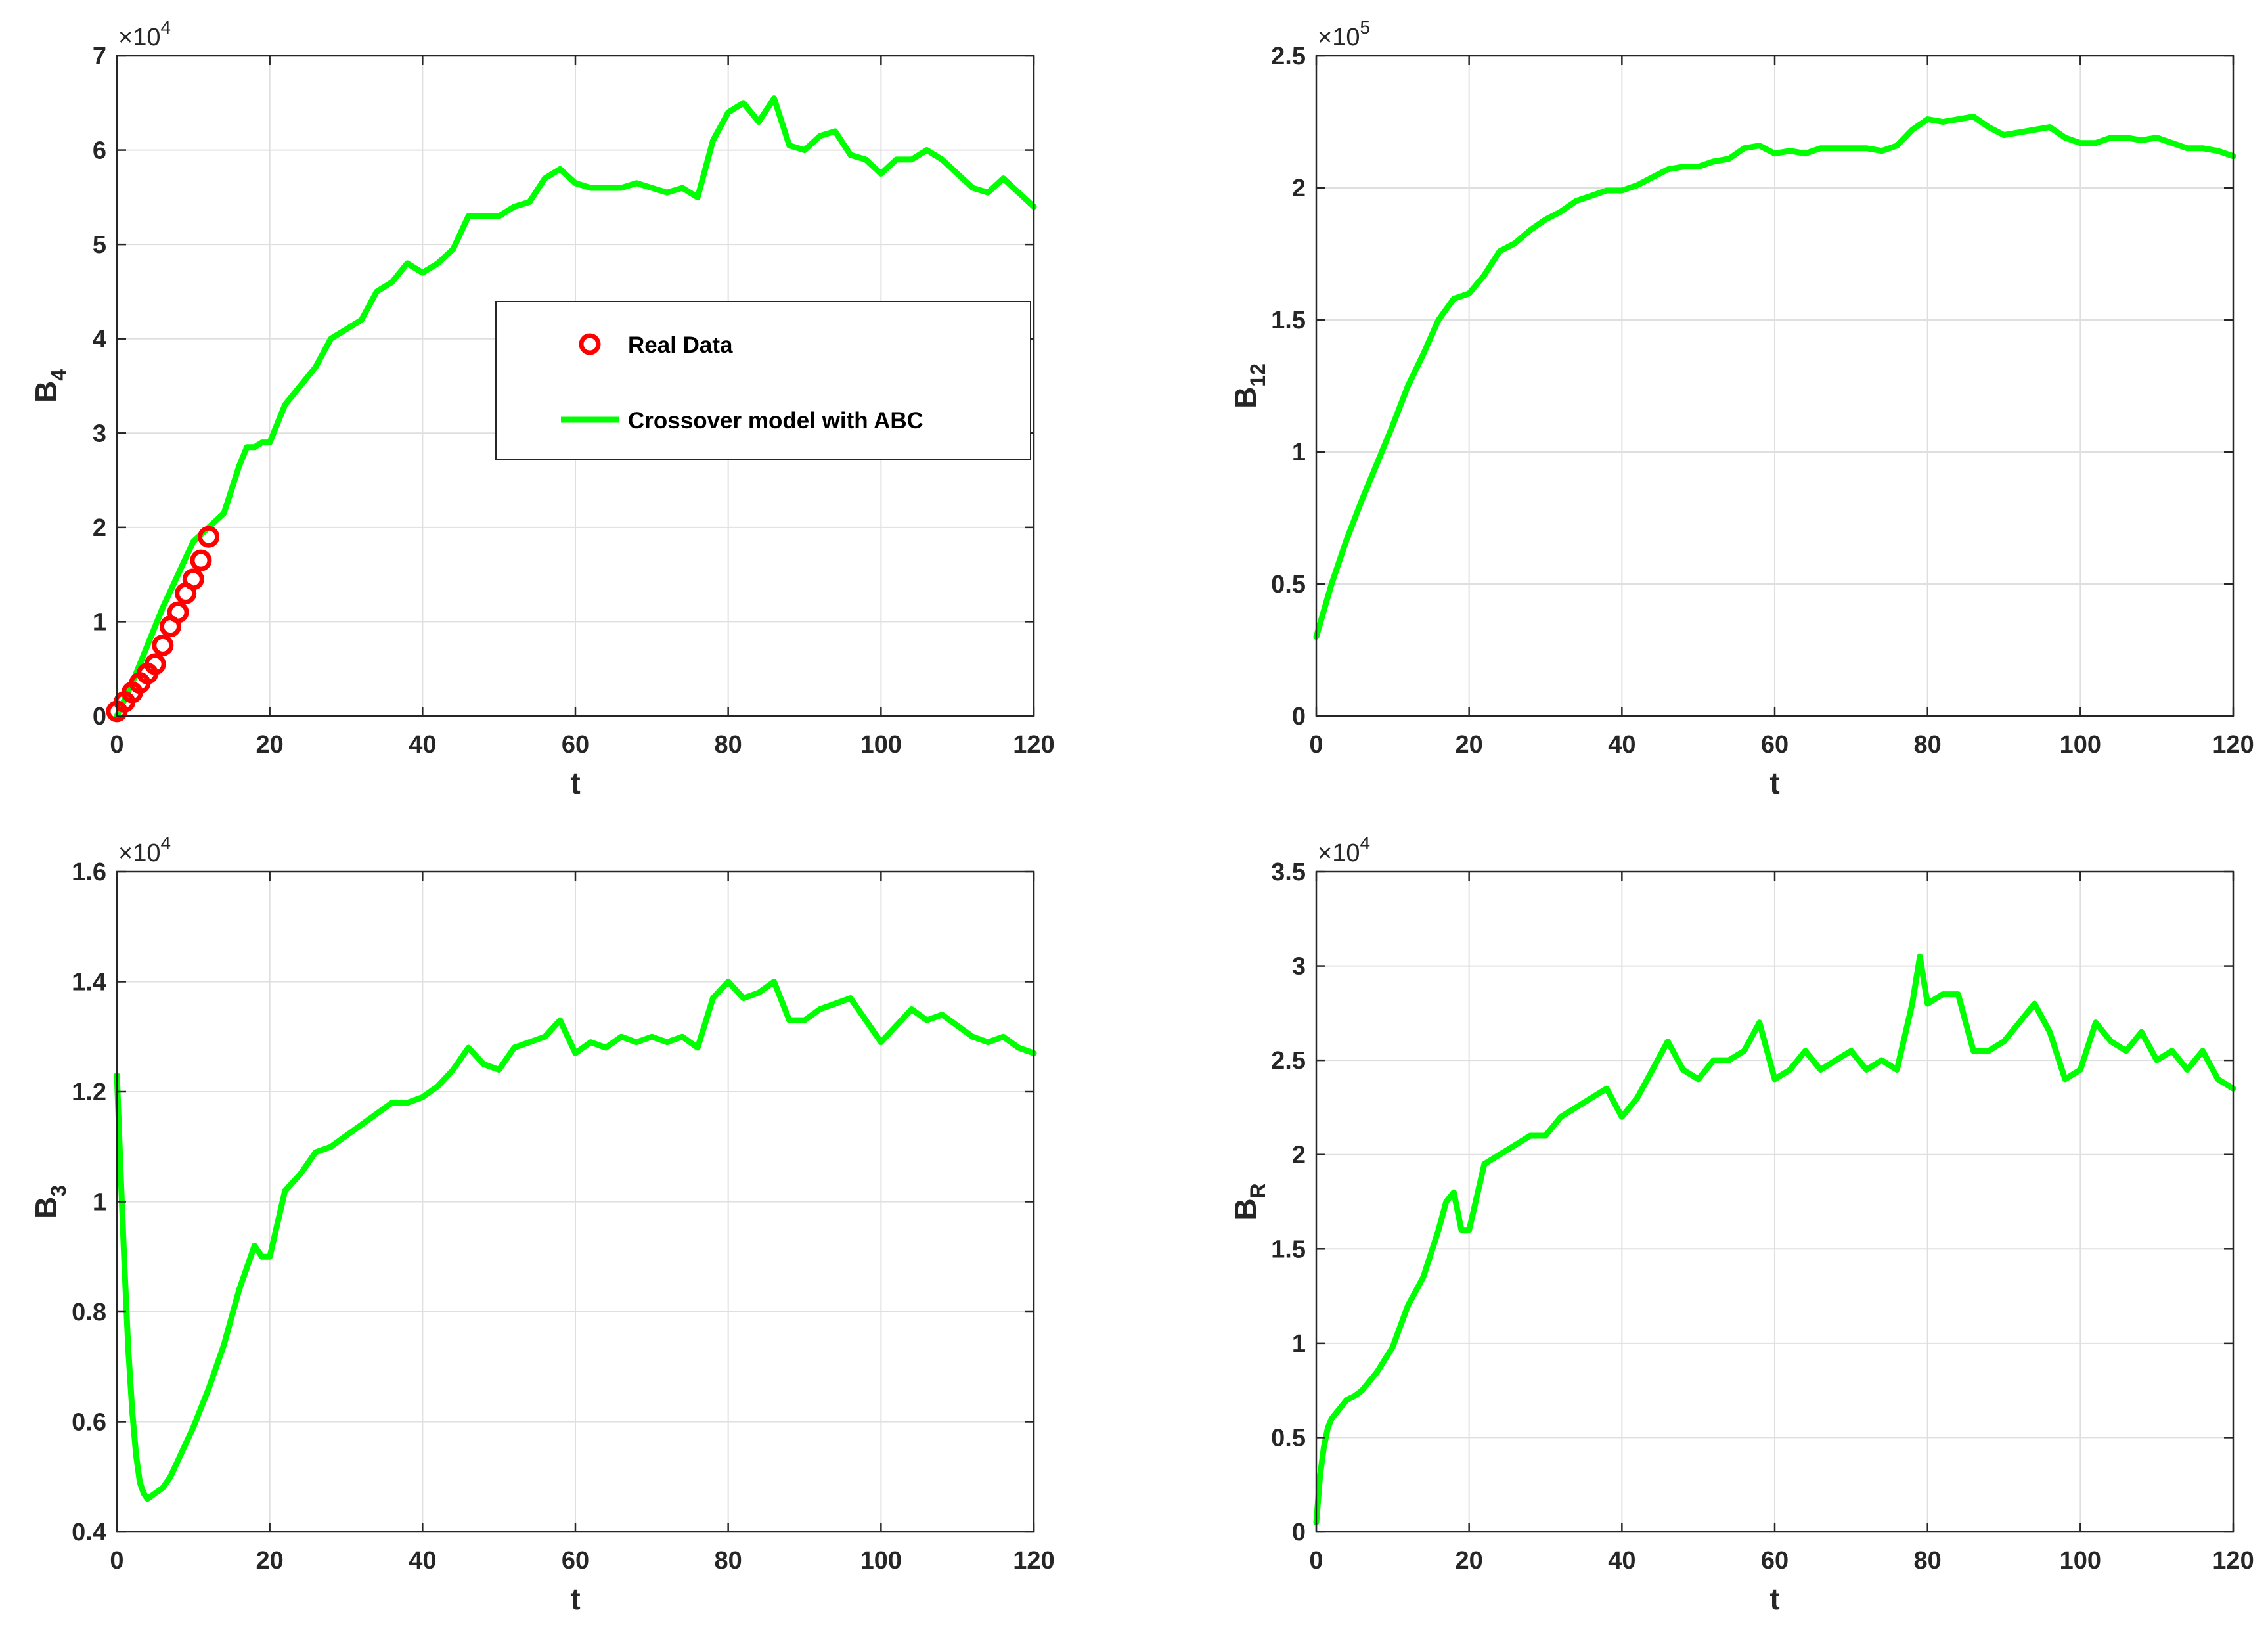 The height and width of the screenshot is (1633, 2268). I want to click on y-tick-label: 1.4, so click(89, 982).